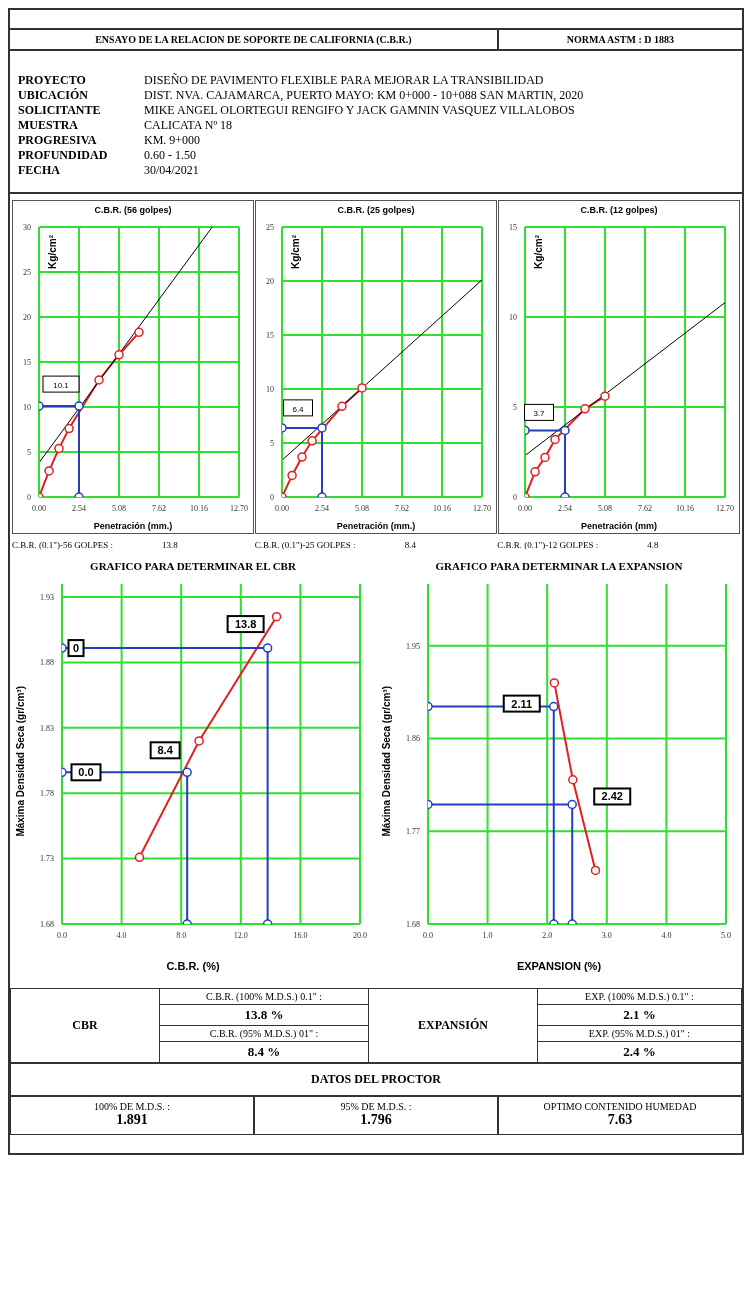 Image resolution: width=752 pixels, height=1310 pixels. What do you see at coordinates (548, 545) in the screenshot?
I see `text: C.B.R. (0.1")-12 GOLPES :` at bounding box center [548, 545].